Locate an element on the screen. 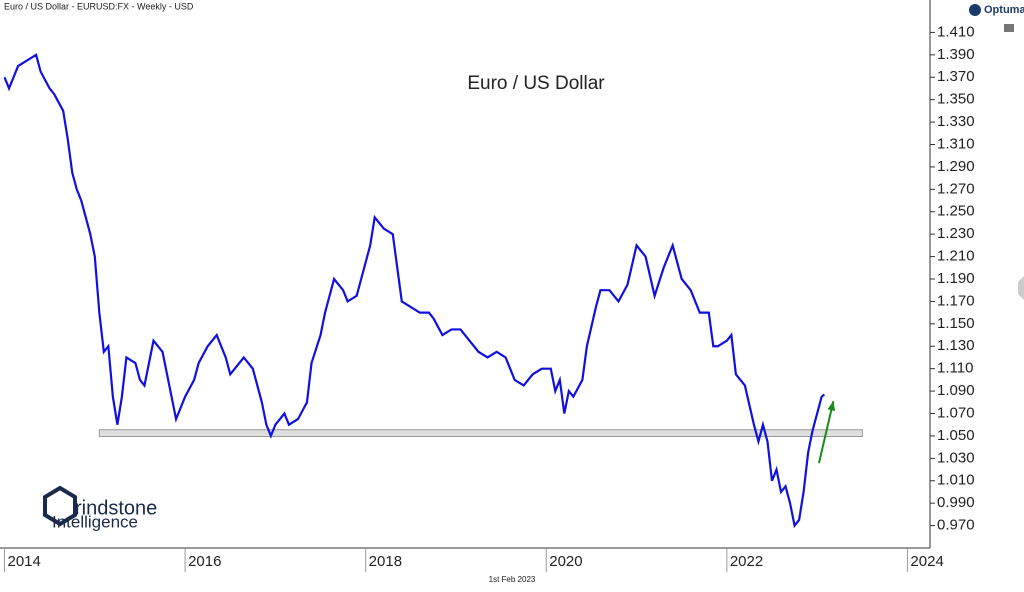 Image resolution: width=1024 pixels, height=592 pixels. y-tick-label: 1.410 is located at coordinates (956, 31).